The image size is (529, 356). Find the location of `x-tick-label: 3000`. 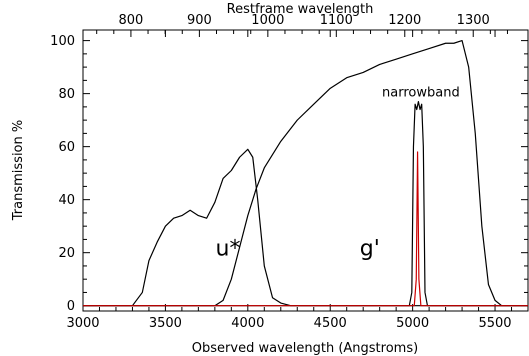

x-tick-label: 3000 is located at coordinates (82, 323).